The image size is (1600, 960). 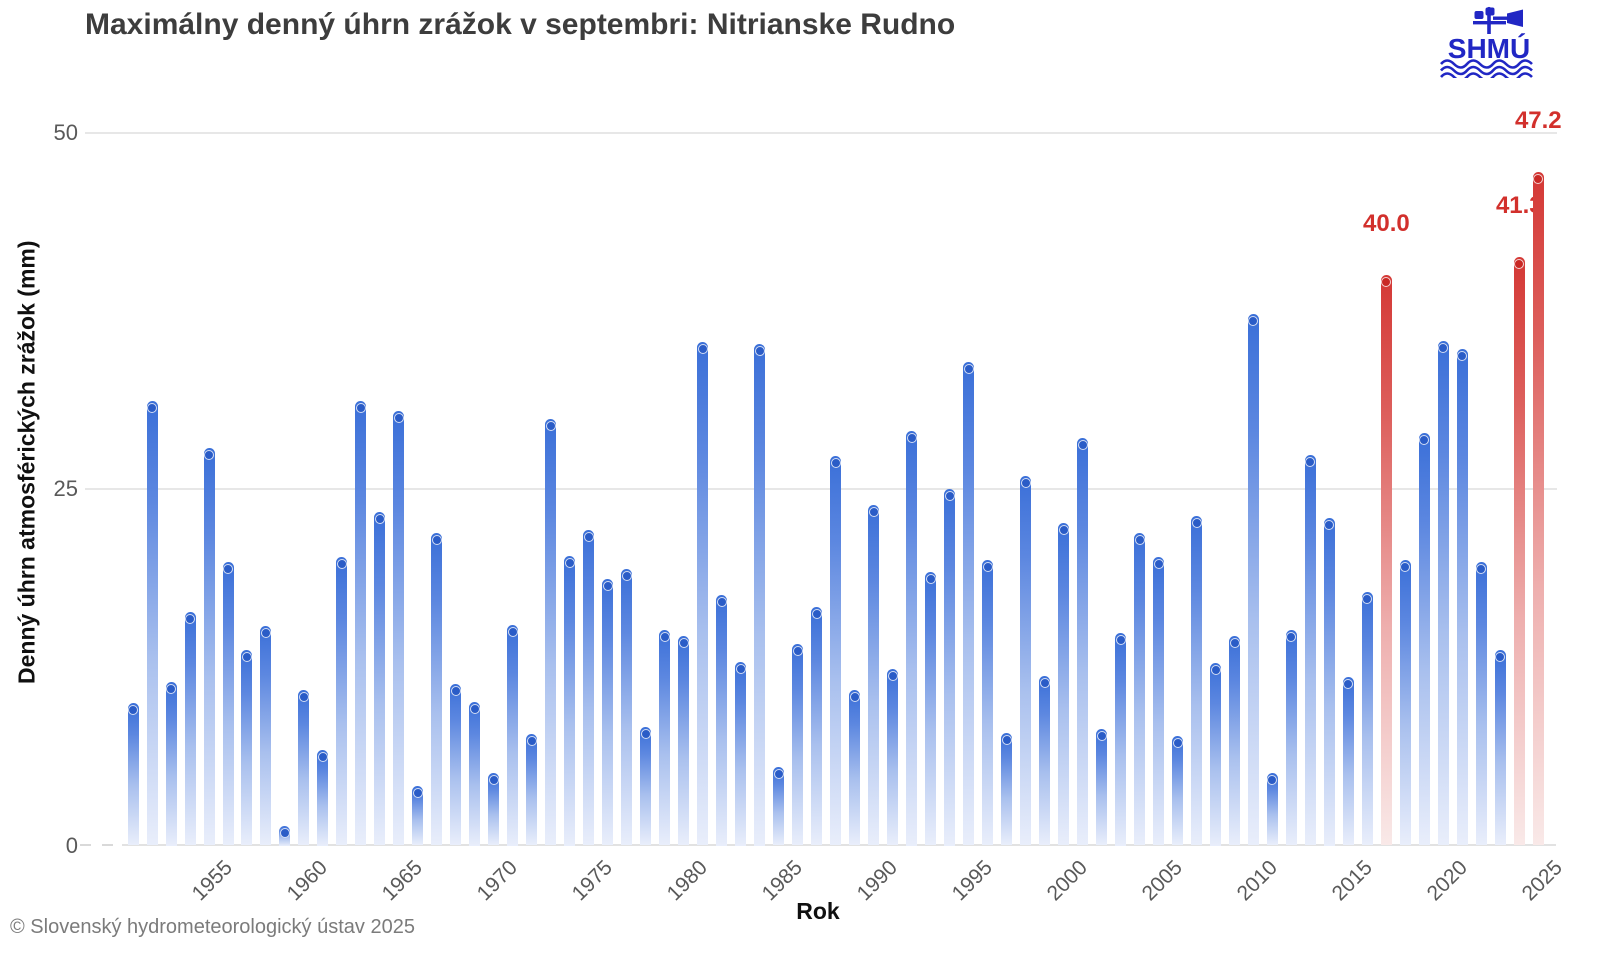 What do you see at coordinates (1424, 639) in the screenshot?
I see `bar-2019` at bounding box center [1424, 639].